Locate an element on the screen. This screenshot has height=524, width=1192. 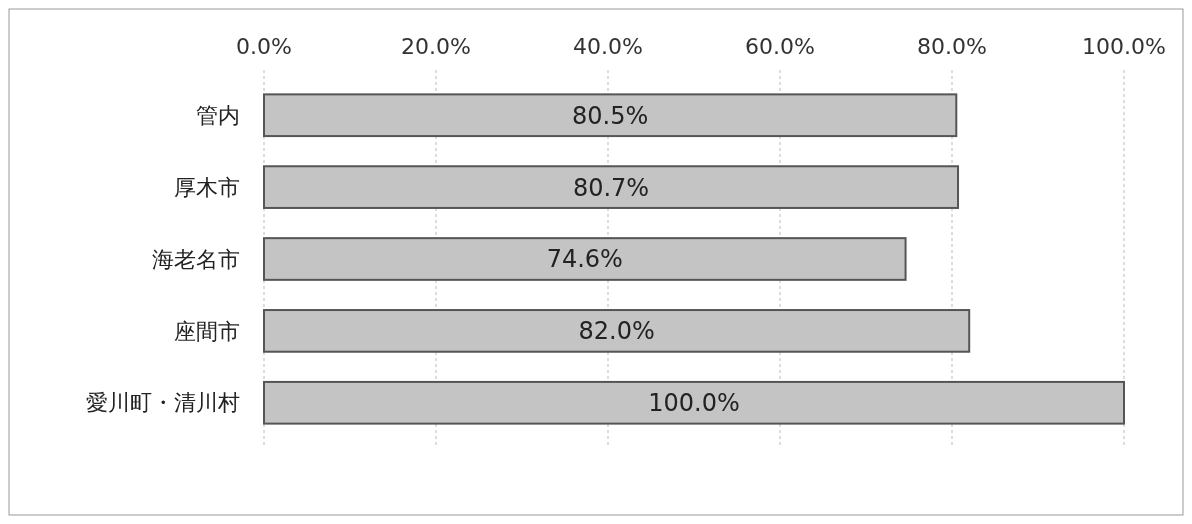
data-label: 100.0% is located at coordinates (694, 403).